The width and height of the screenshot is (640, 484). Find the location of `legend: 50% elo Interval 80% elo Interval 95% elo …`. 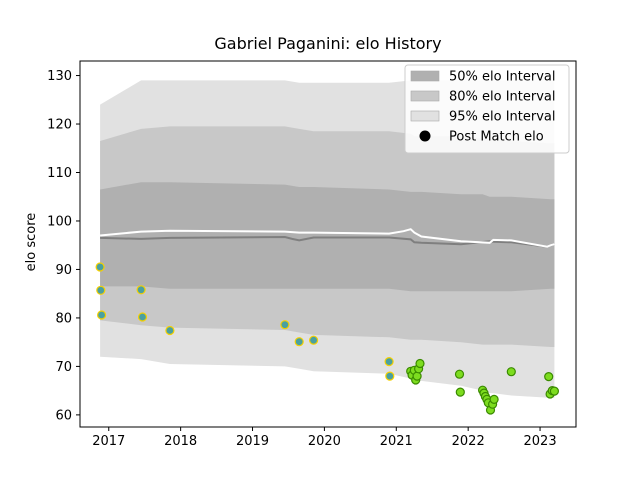

legend: 50% elo Interval 80% elo Interval 95% elo … is located at coordinates (487, 109).